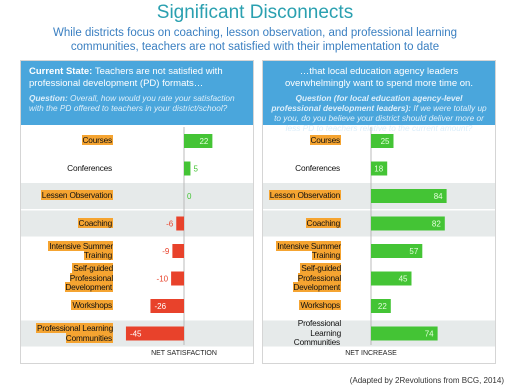 The height and width of the screenshot is (390, 510). What do you see at coordinates (371, 353) in the screenshot?
I see `axis-label: NET INCREASE` at bounding box center [371, 353].